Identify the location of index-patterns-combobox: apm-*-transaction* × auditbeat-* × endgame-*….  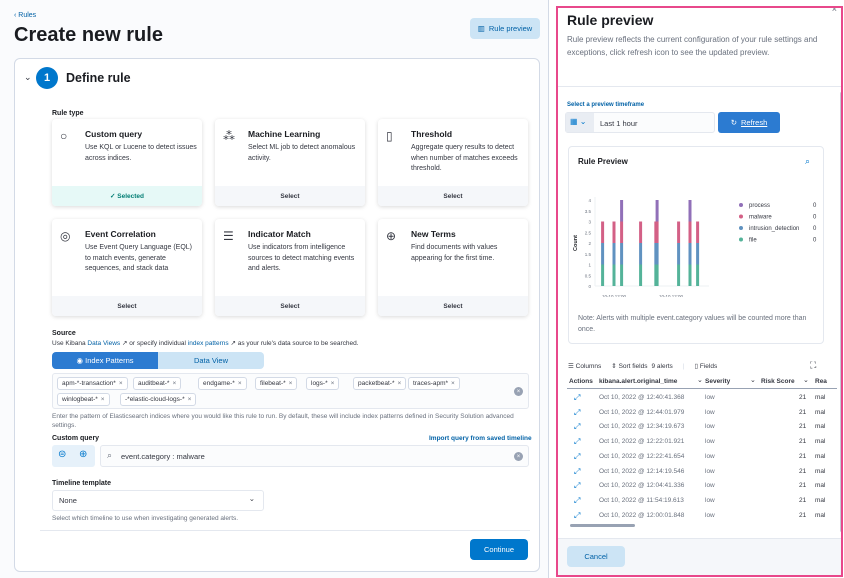
(290, 391).